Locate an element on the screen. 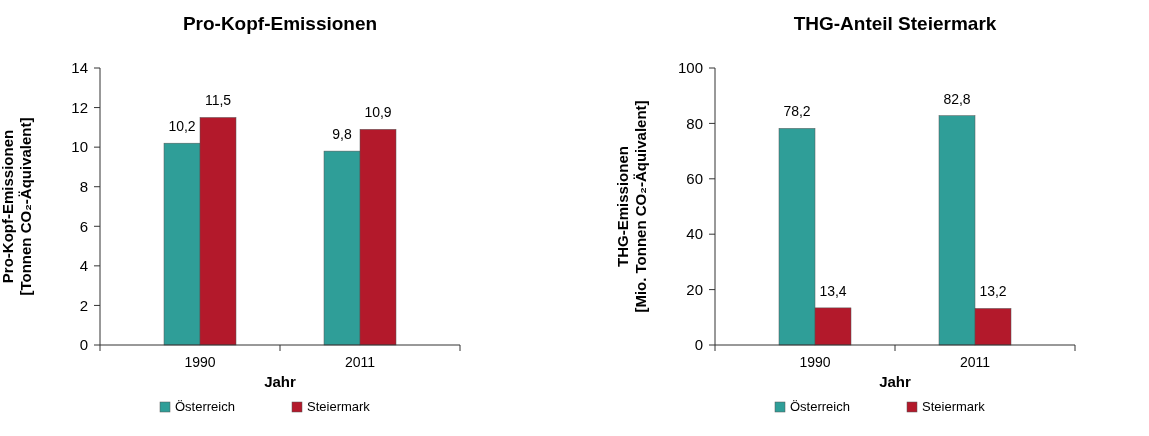  y-tick-label: 60 is located at coordinates (694, 179).